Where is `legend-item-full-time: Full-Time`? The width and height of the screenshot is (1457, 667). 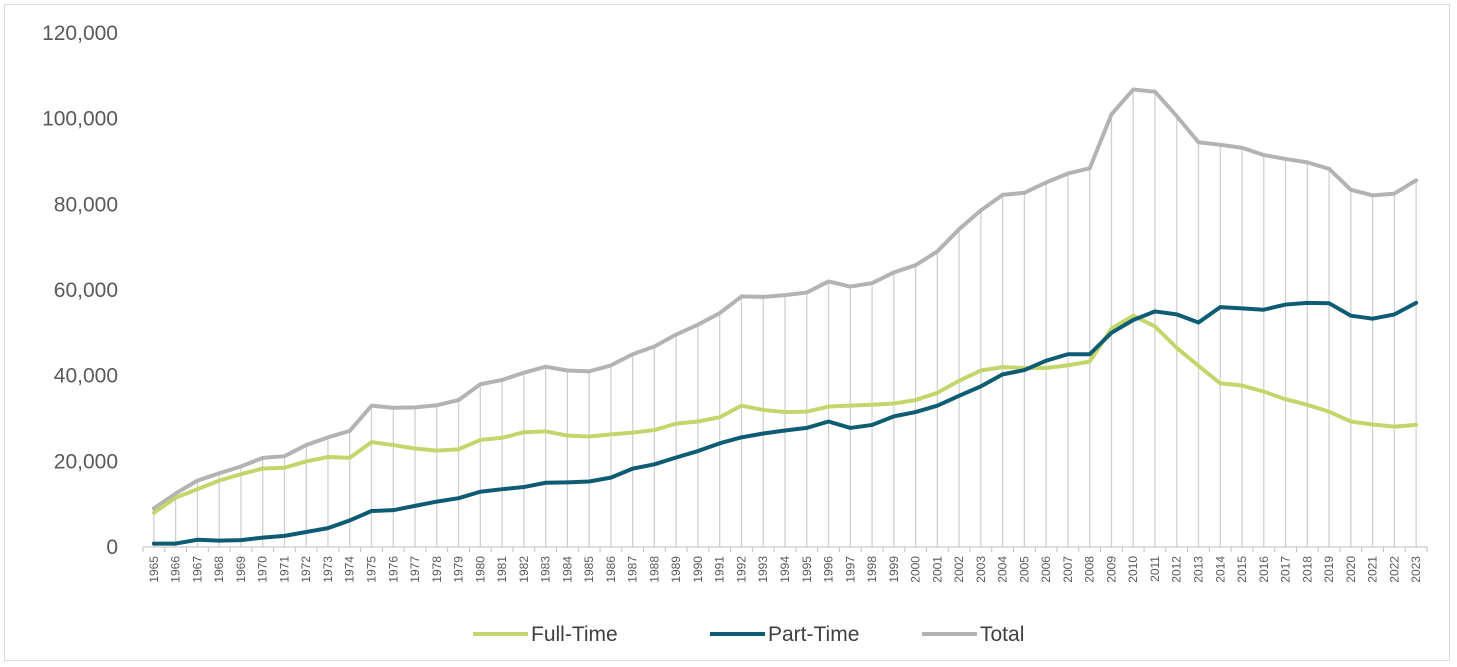
legend-item-full-time: Full-Time is located at coordinates (545, 634).